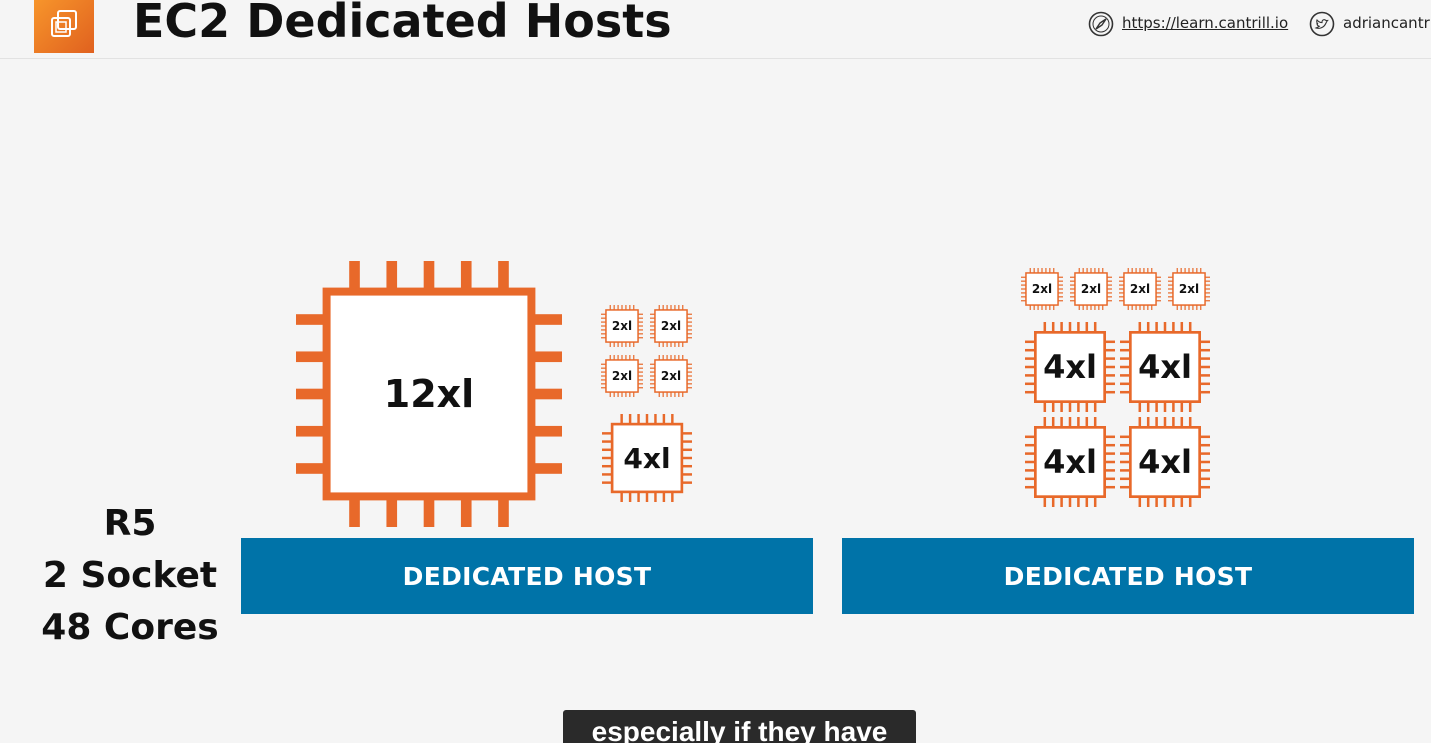 This screenshot has width=1431, height=743. Describe the element at coordinates (1387, 23) in the screenshot. I see `twitter-handle: adriancantrill` at that location.